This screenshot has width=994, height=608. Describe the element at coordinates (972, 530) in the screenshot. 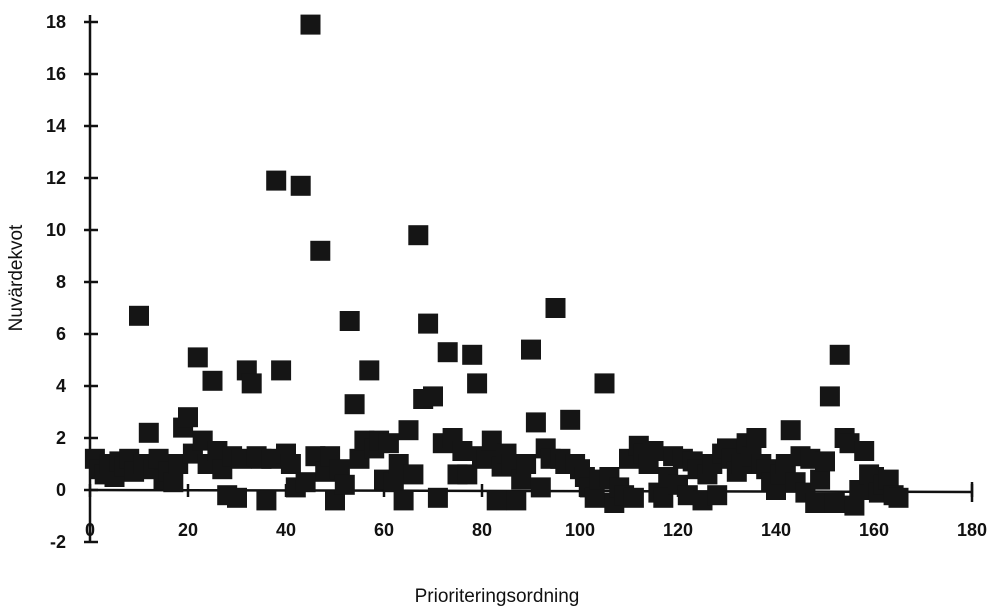

I see `x-tick-label: 180` at that location.